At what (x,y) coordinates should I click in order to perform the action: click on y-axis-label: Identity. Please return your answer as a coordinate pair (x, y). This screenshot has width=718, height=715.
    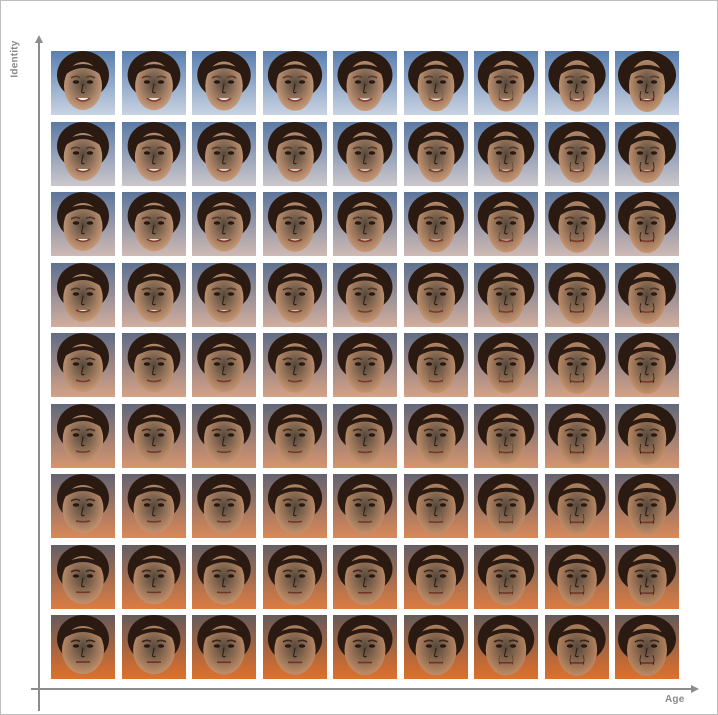
    Looking at the image, I should click on (15, 59).